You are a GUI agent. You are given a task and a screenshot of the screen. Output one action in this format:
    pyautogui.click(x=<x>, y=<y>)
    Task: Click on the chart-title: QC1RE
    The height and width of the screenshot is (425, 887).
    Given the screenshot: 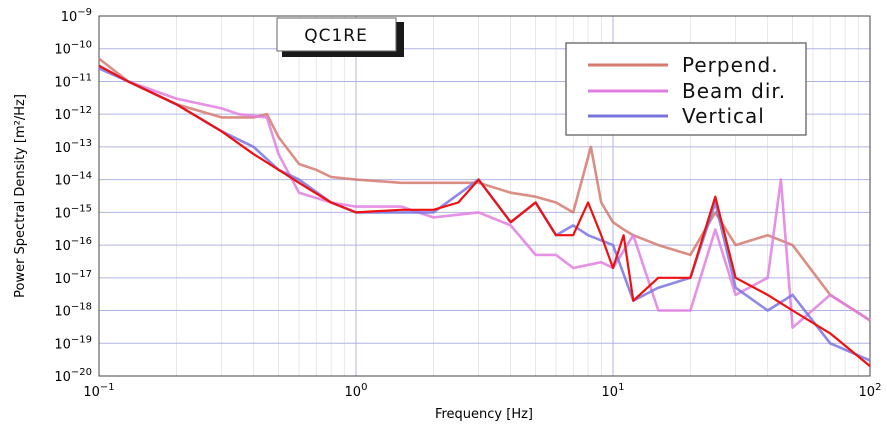 What is the action you would take?
    pyautogui.click(x=336, y=36)
    